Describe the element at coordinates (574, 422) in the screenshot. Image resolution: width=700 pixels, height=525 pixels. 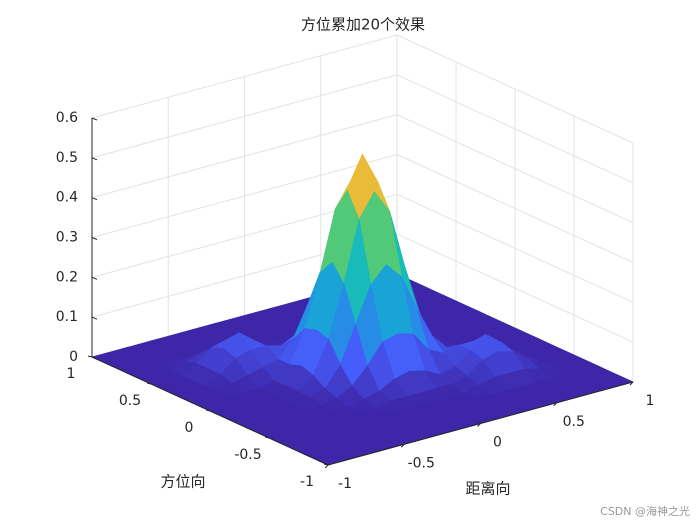
I see `x-tick-label: 0.5` at that location.